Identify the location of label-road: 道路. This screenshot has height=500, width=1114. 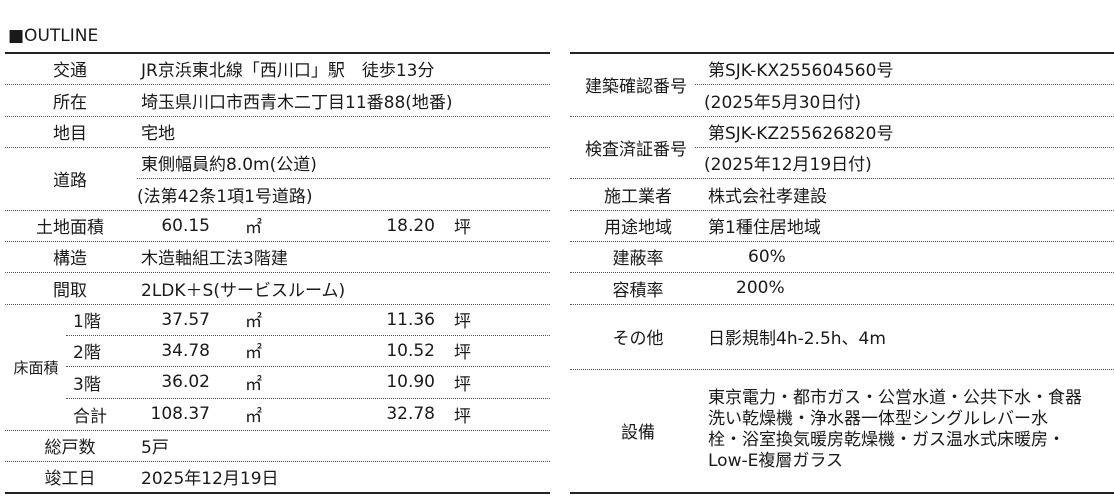
(70, 181).